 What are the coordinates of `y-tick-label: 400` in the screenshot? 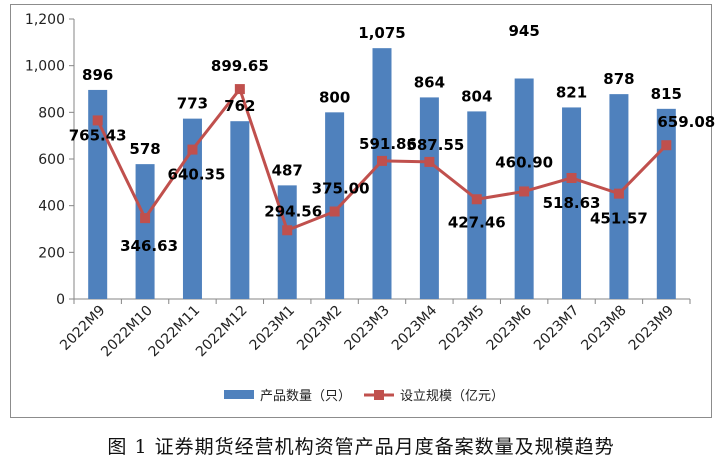 It's located at (51, 207).